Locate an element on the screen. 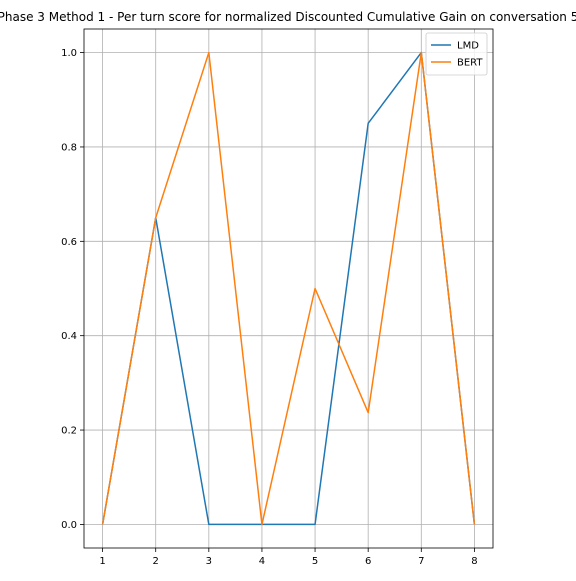  legend: LMD BERT is located at coordinates (456, 54).